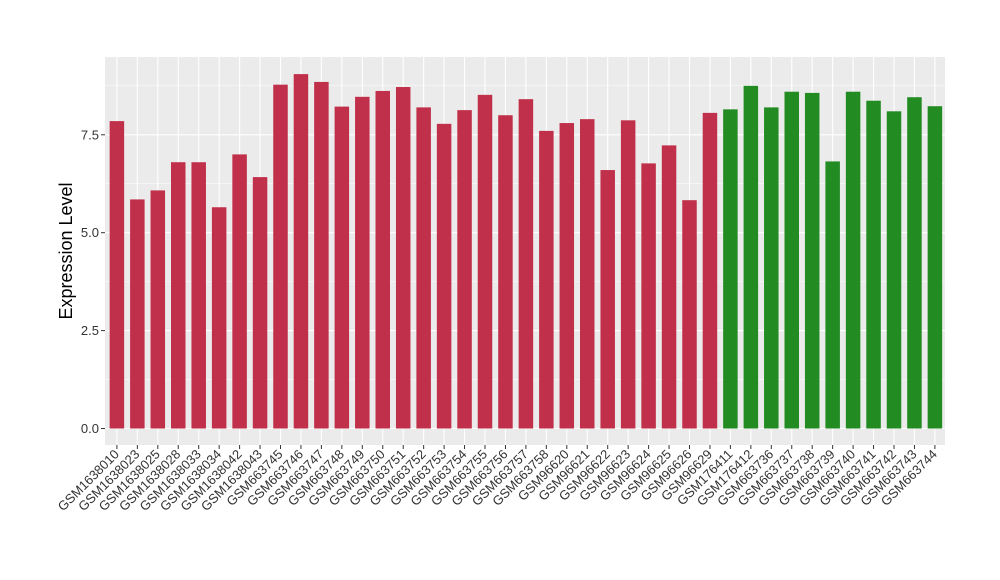  Describe the element at coordinates (546, 279) in the screenshot. I see `bar-GSM663758` at that location.